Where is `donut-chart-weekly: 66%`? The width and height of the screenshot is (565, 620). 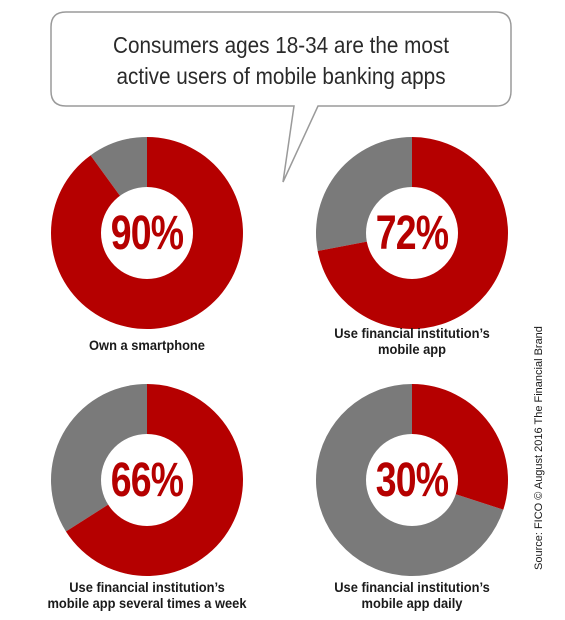 donut-chart-weekly: 66% is located at coordinates (147, 480).